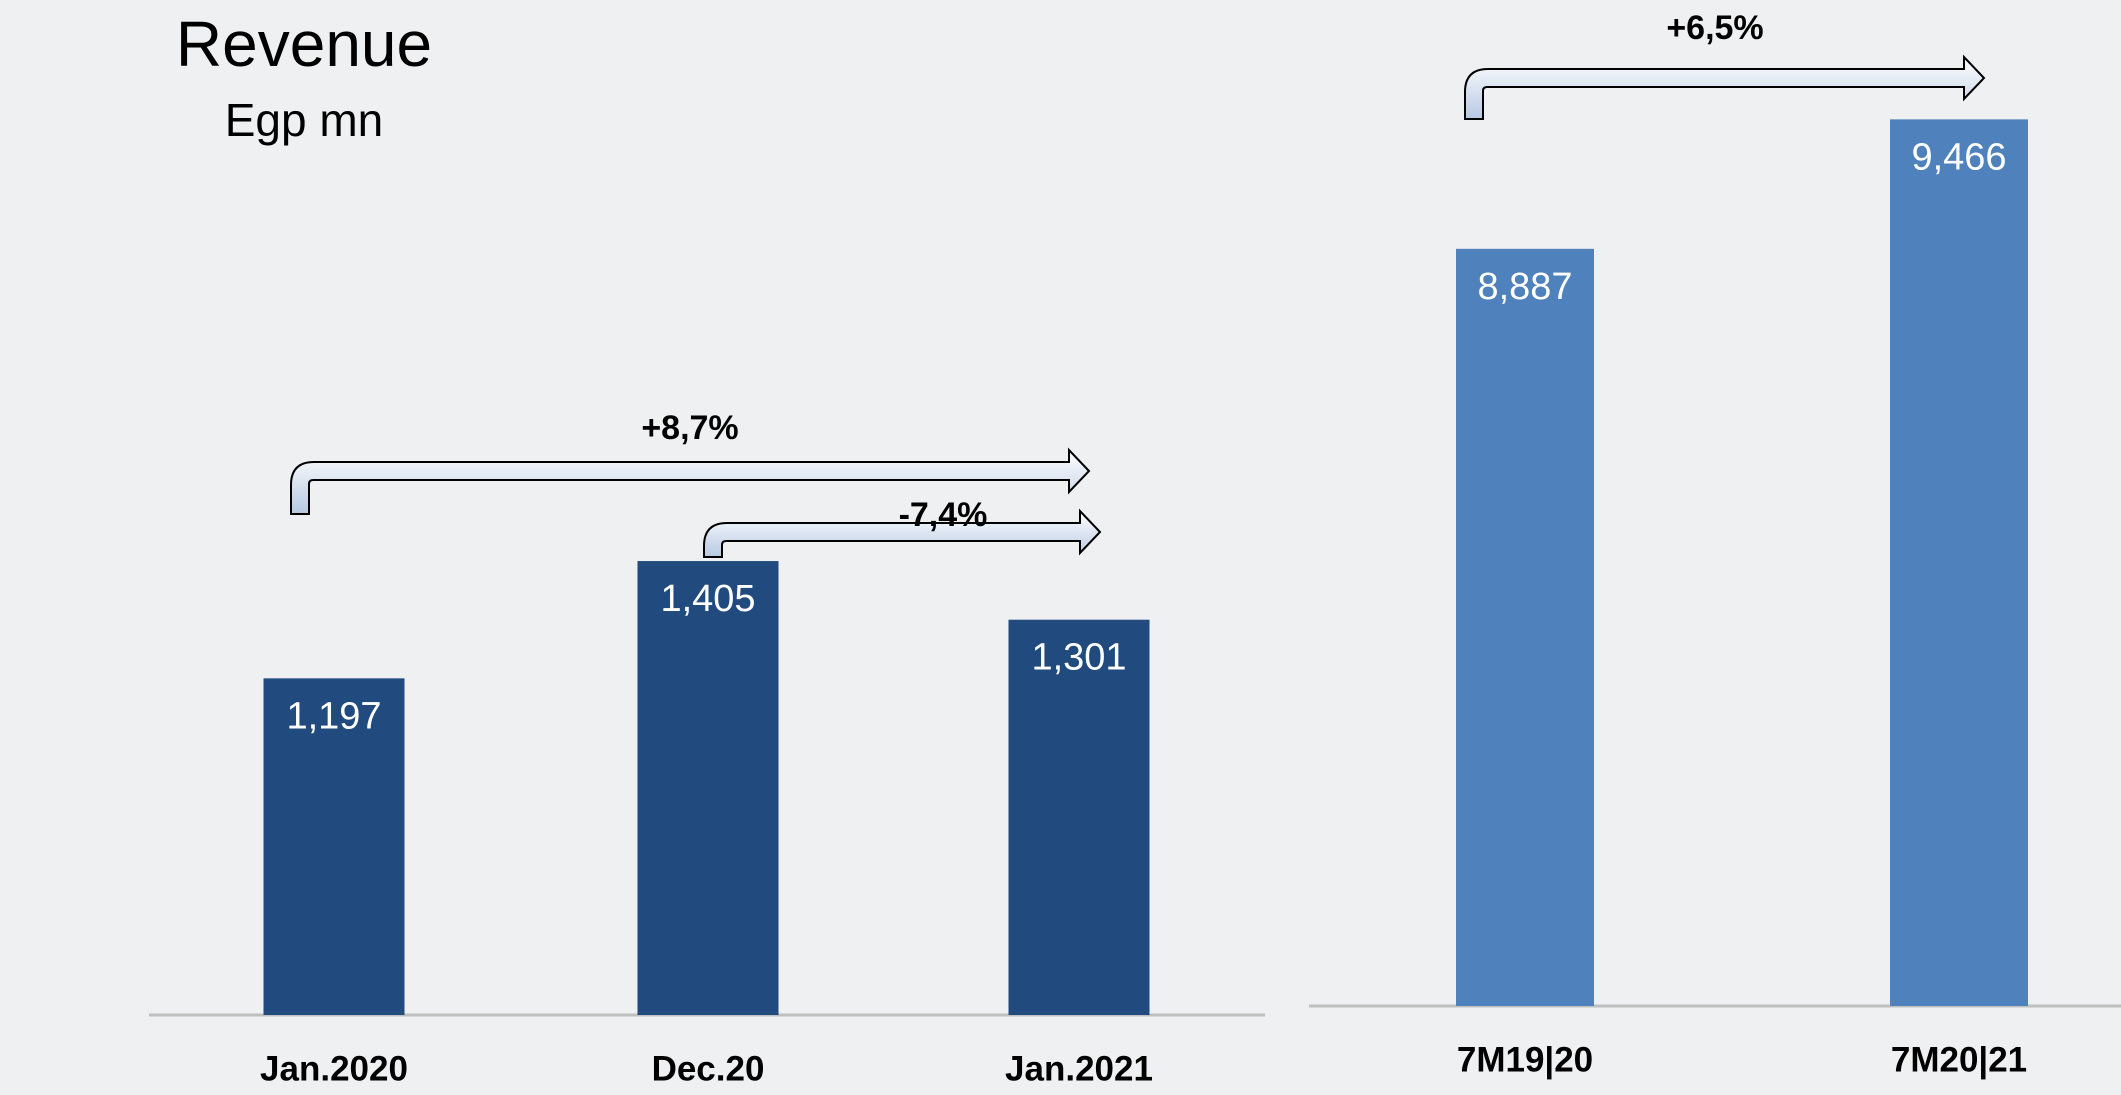  Describe the element at coordinates (1714, 28) in the screenshot. I see `annotation: +6,5%` at that location.